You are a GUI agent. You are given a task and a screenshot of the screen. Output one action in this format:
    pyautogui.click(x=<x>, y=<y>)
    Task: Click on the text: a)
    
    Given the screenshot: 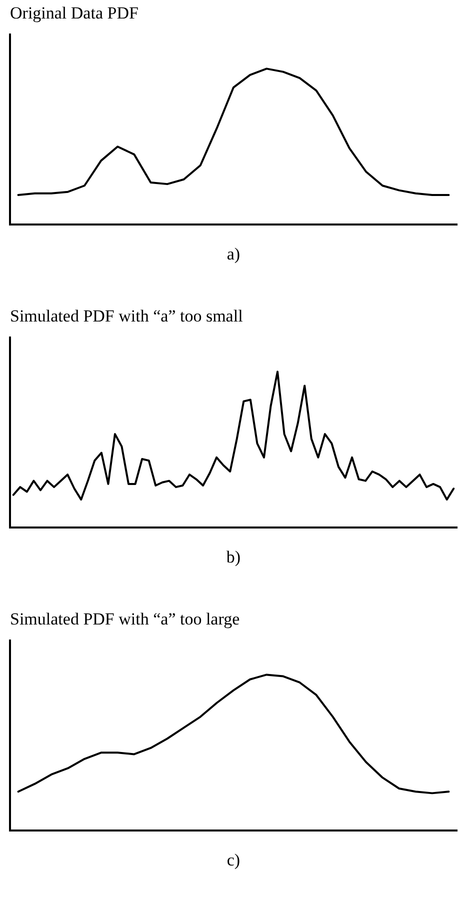 What is the action you would take?
    pyautogui.click(x=233, y=254)
    